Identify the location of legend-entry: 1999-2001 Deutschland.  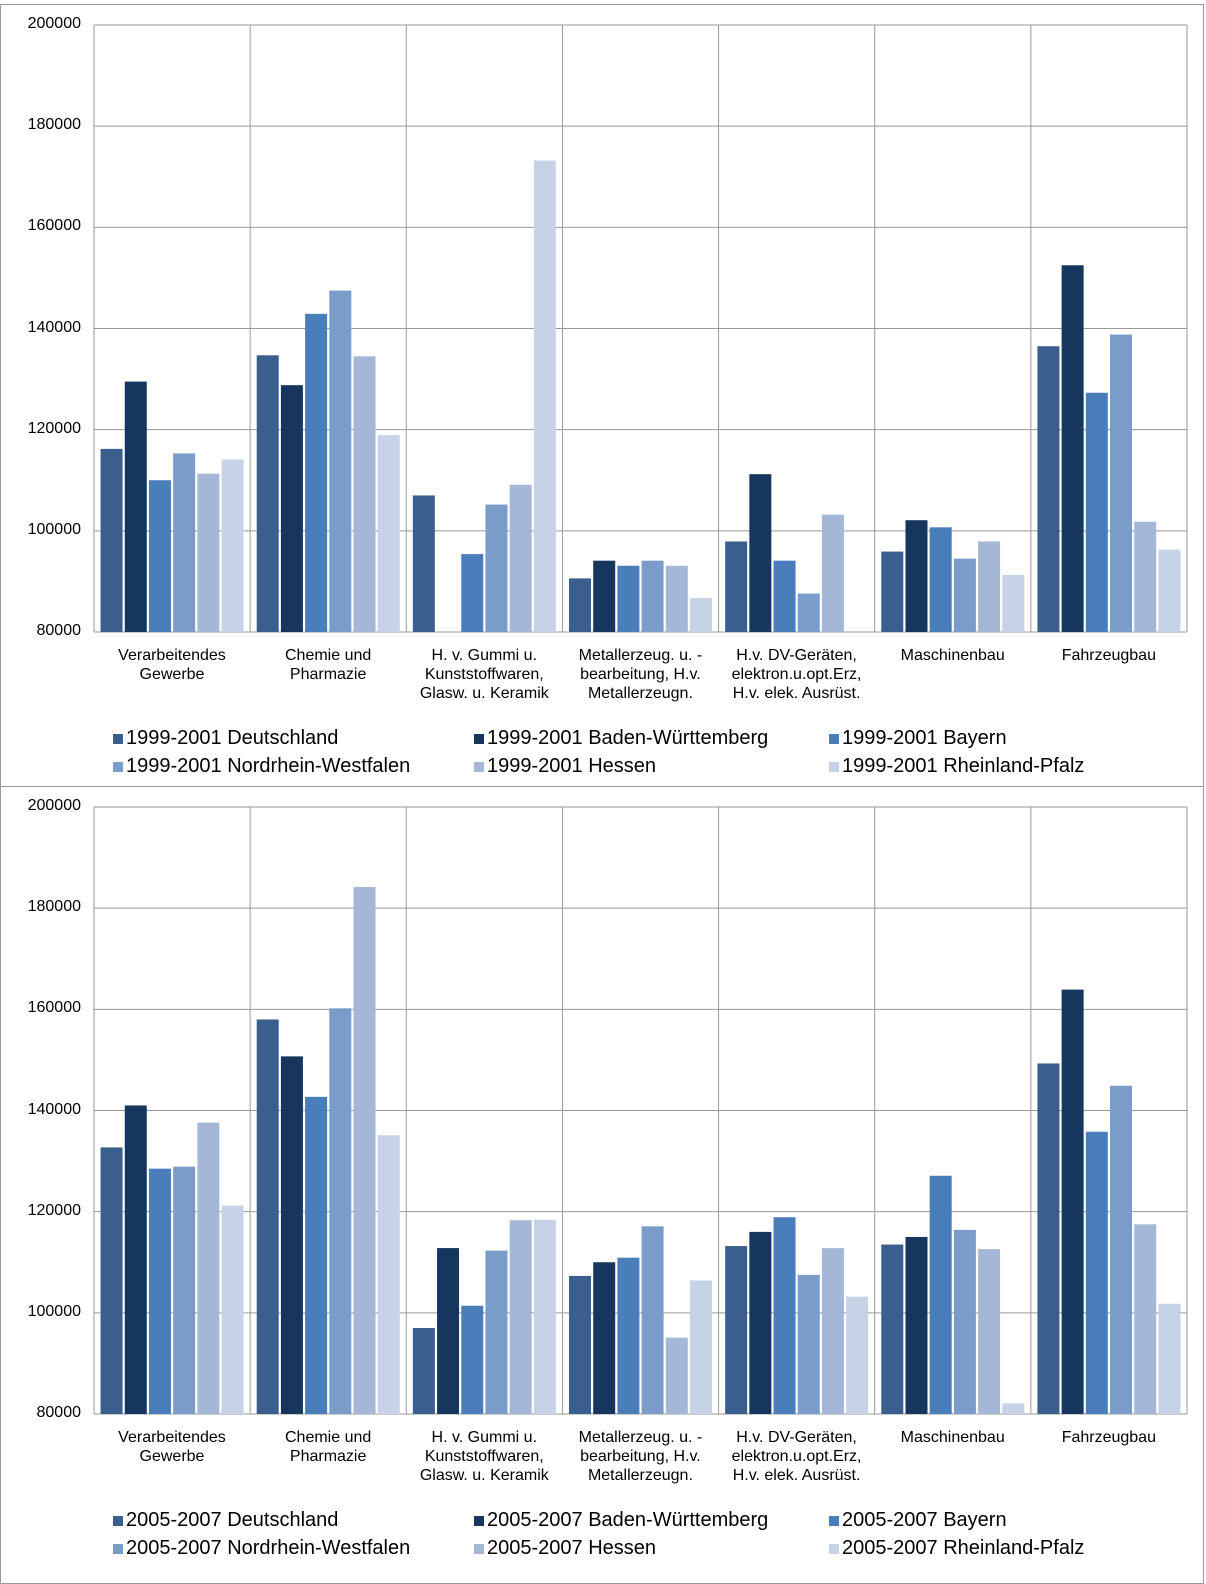
(225, 738).